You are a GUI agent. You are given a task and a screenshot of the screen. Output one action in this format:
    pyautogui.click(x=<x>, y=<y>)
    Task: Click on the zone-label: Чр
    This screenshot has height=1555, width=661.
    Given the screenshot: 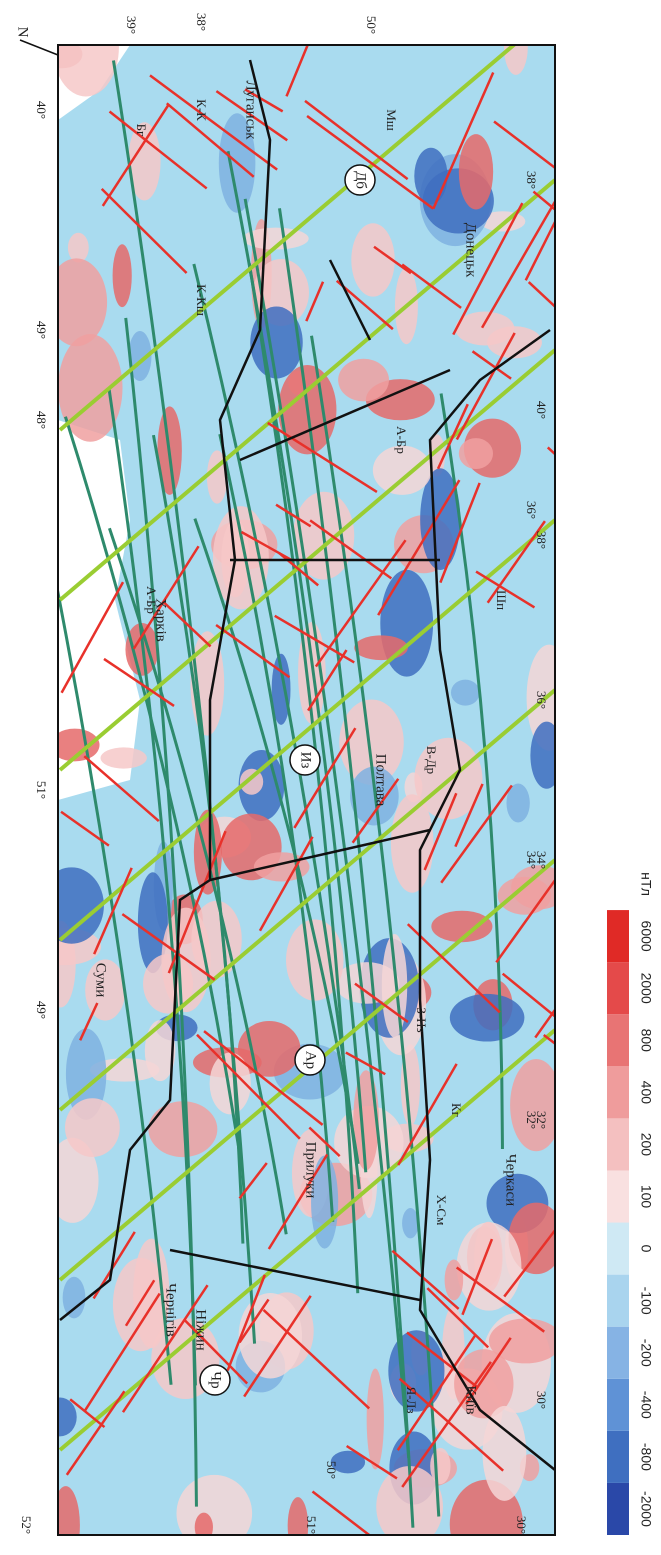 What is the action you would take?
    pyautogui.click(x=216, y=1379)
    